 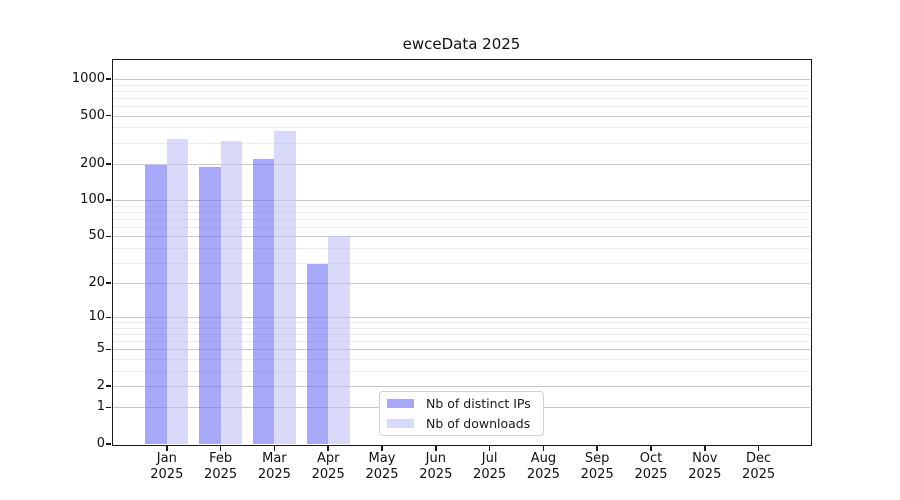 I want to click on x-tick-label-month: Mar, so click(x=274, y=458).